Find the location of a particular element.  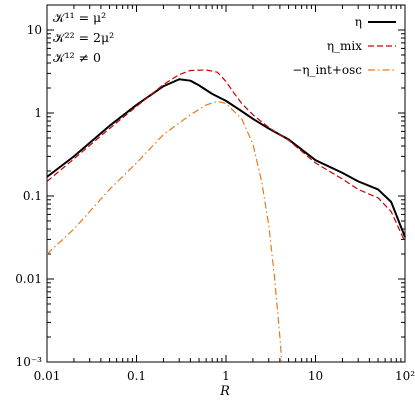

y-tick-label: 1 is located at coordinates (38, 113).